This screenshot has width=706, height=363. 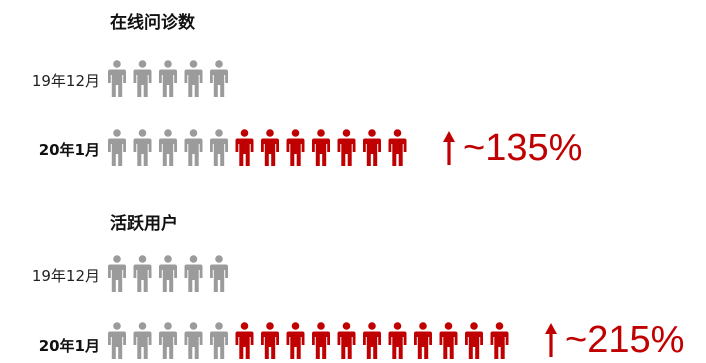 What do you see at coordinates (152, 23) in the screenshot?
I see `section-title-consultations: 在线问诊数` at bounding box center [152, 23].